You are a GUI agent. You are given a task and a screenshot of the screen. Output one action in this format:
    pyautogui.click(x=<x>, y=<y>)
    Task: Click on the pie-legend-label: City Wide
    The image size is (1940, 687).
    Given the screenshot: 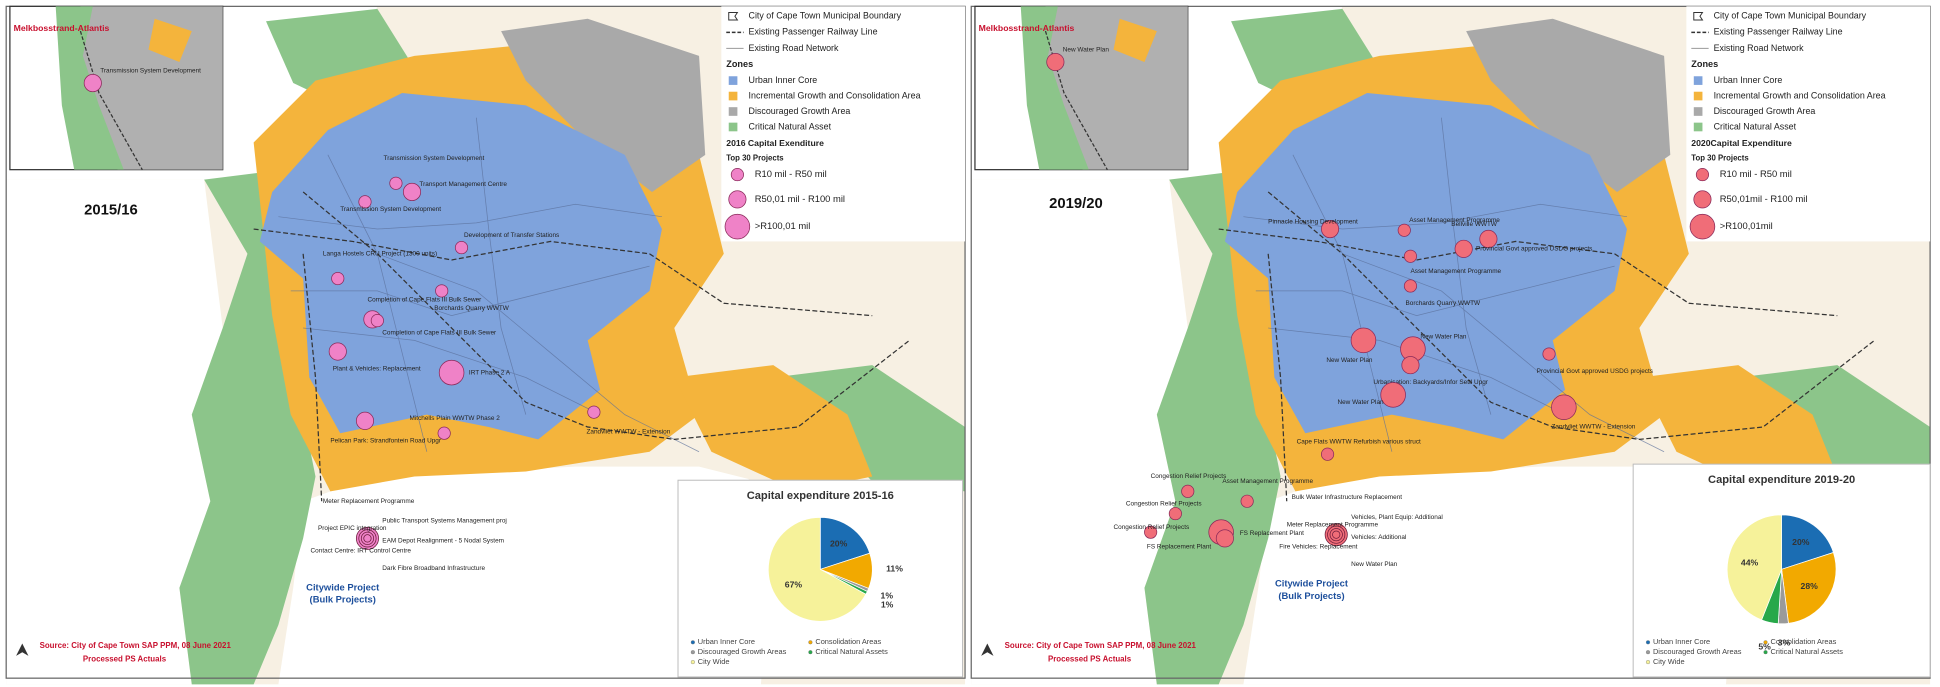 What is the action you would take?
    pyautogui.click(x=714, y=661)
    